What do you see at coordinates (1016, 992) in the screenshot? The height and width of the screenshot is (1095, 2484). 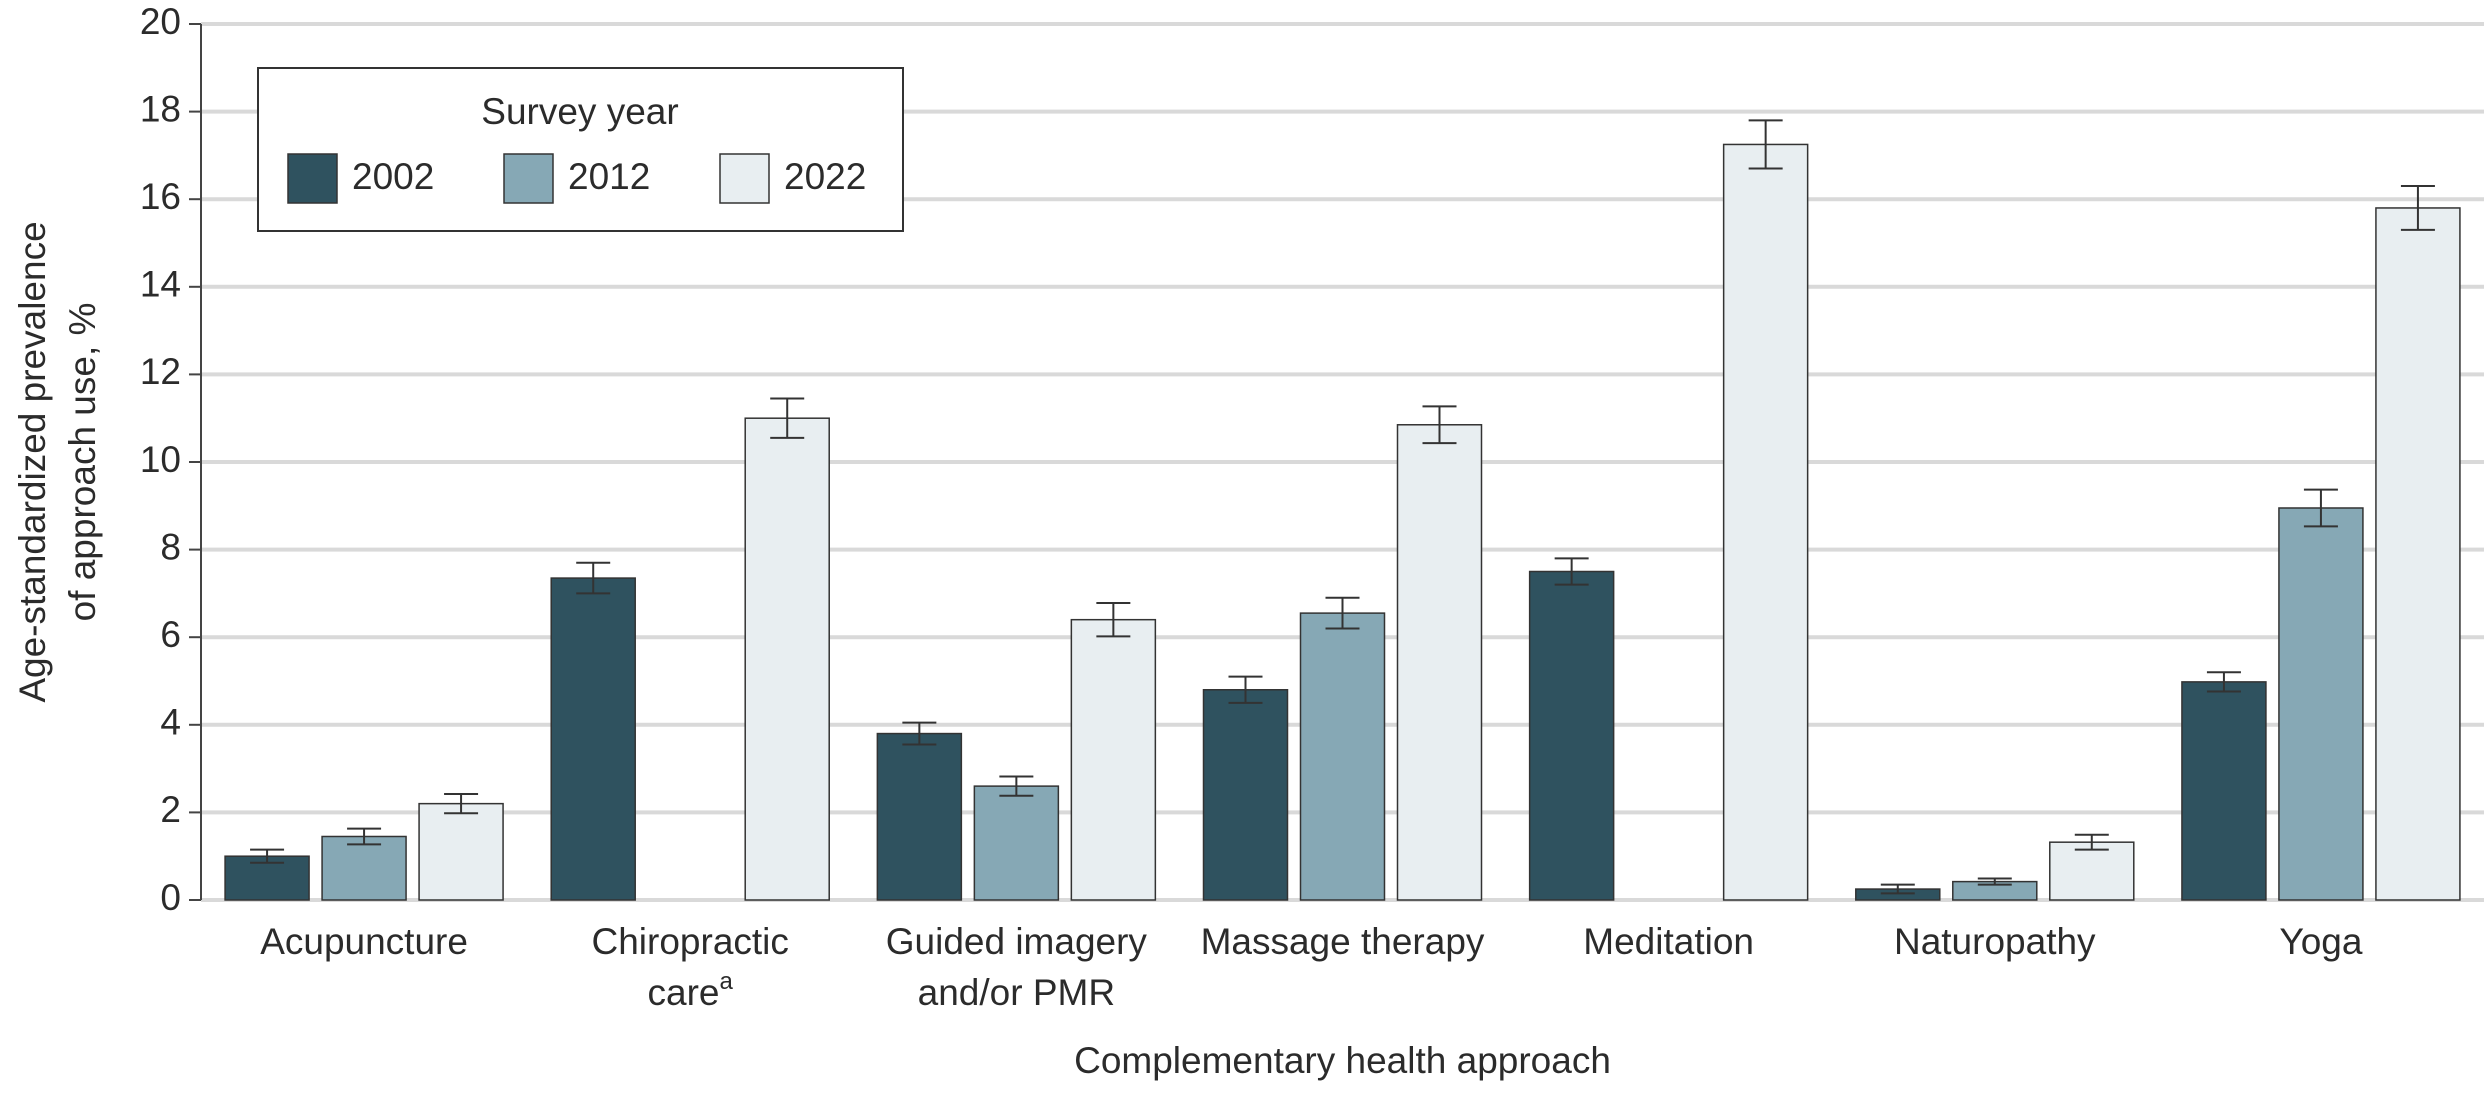 I see `x-tick-label-line: and/or PMR` at bounding box center [1016, 992].